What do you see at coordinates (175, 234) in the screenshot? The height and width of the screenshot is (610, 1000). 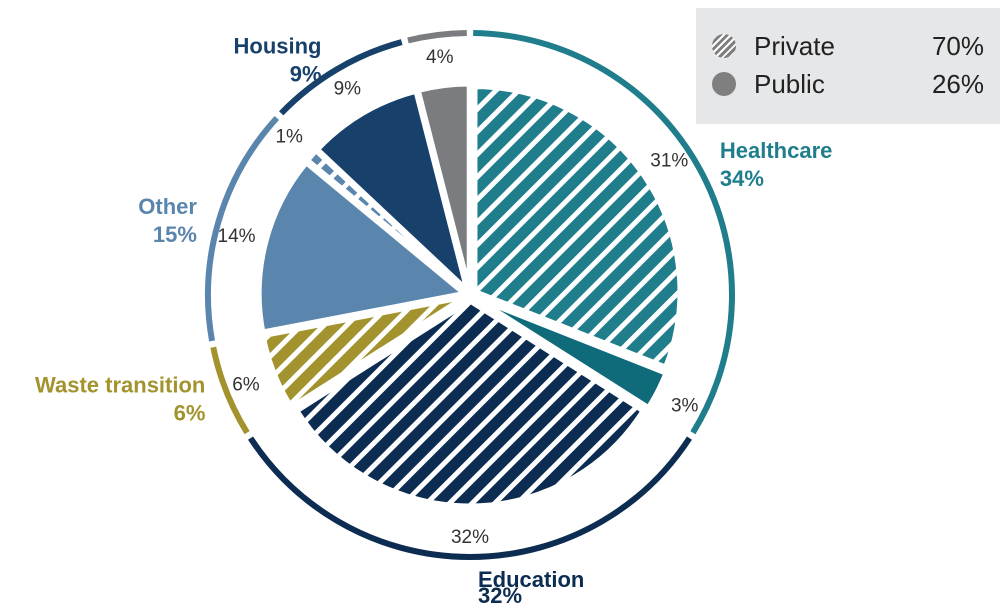 I see `sector-total: 15%` at bounding box center [175, 234].